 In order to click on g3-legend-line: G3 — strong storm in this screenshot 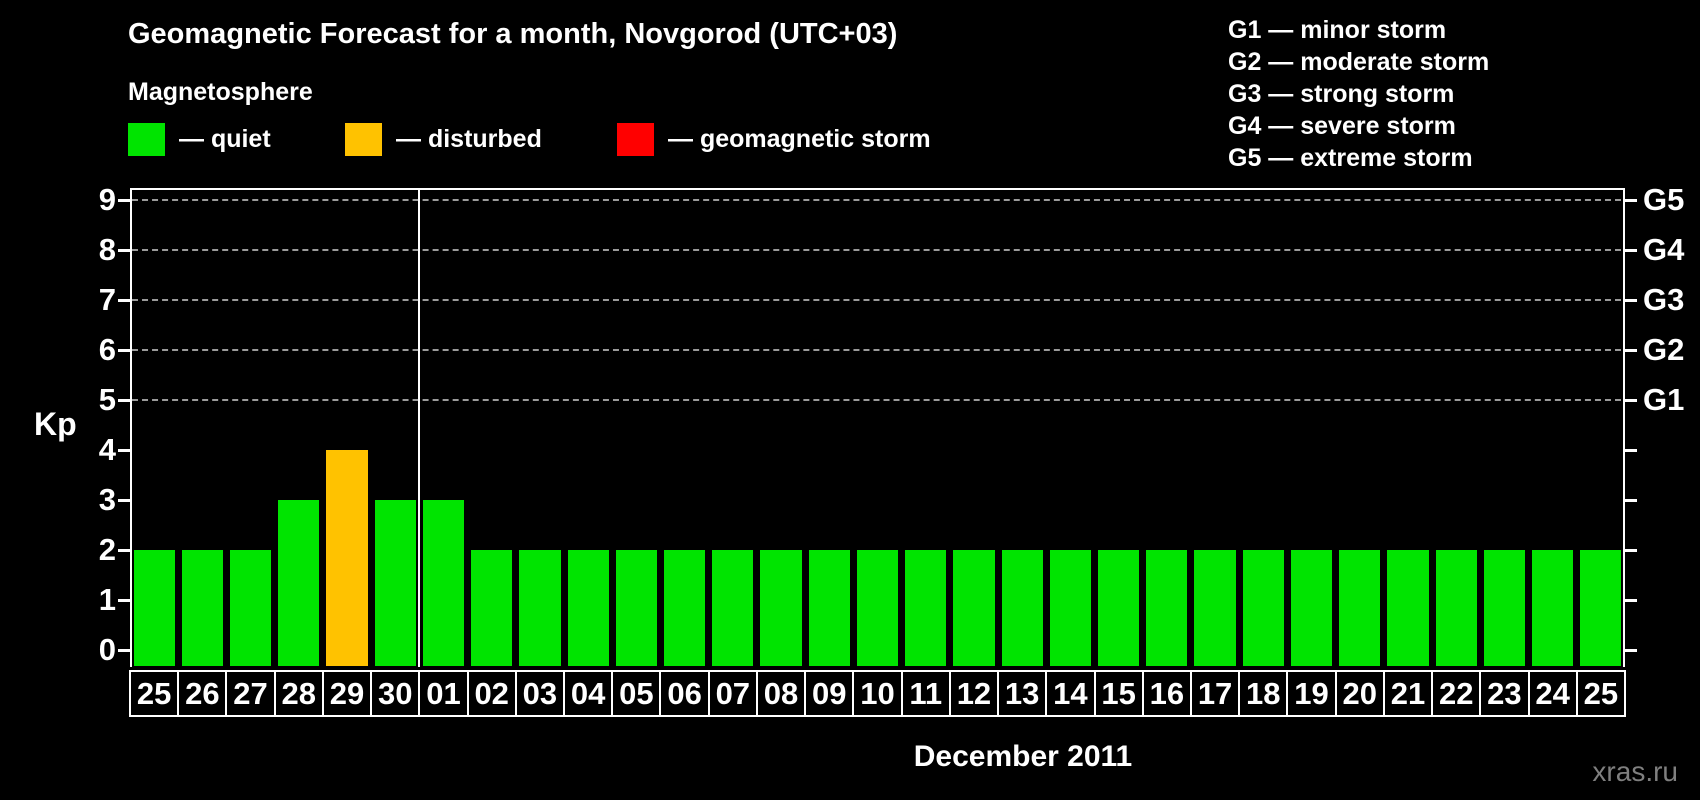, I will do `click(1341, 94)`.